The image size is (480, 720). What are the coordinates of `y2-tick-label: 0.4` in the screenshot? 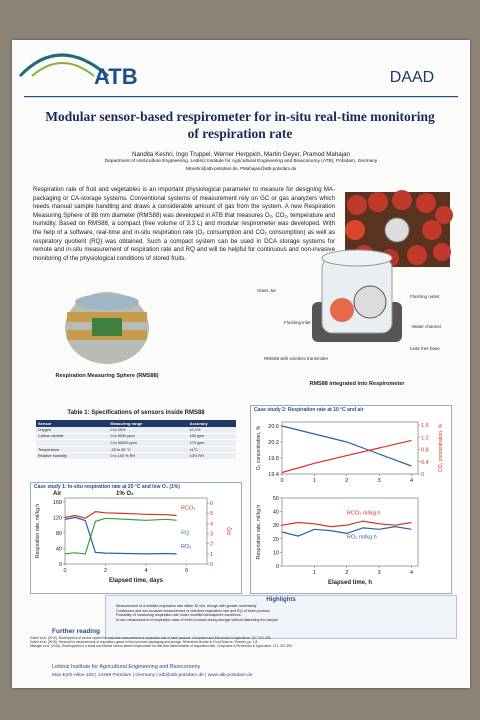 It's located at (425, 463).